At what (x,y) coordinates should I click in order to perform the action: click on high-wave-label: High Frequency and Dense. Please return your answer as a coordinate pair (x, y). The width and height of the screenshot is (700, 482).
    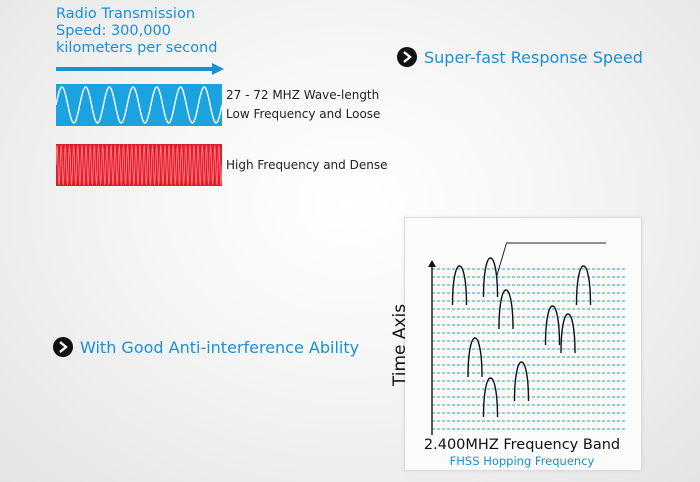
    Looking at the image, I should click on (307, 165).